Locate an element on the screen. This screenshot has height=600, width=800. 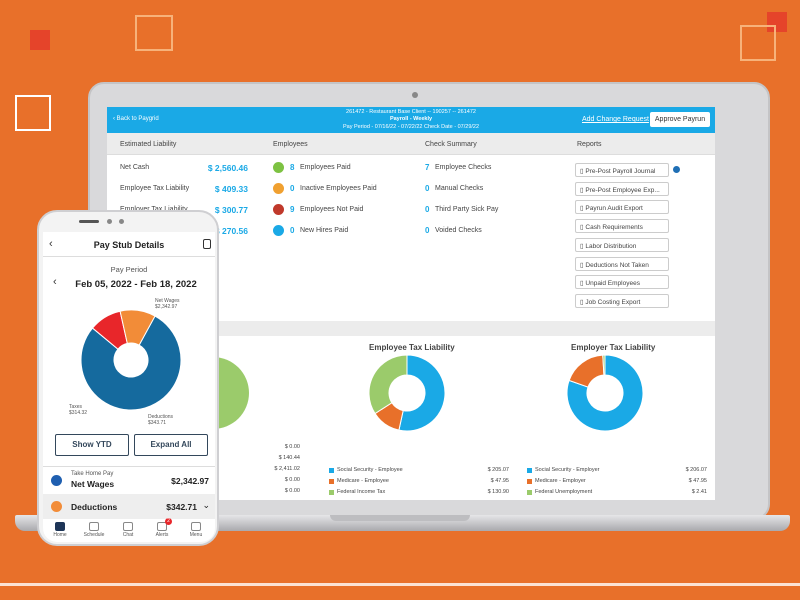
report-button: ▯ Deductions Not Taken is located at coordinates (622, 263).